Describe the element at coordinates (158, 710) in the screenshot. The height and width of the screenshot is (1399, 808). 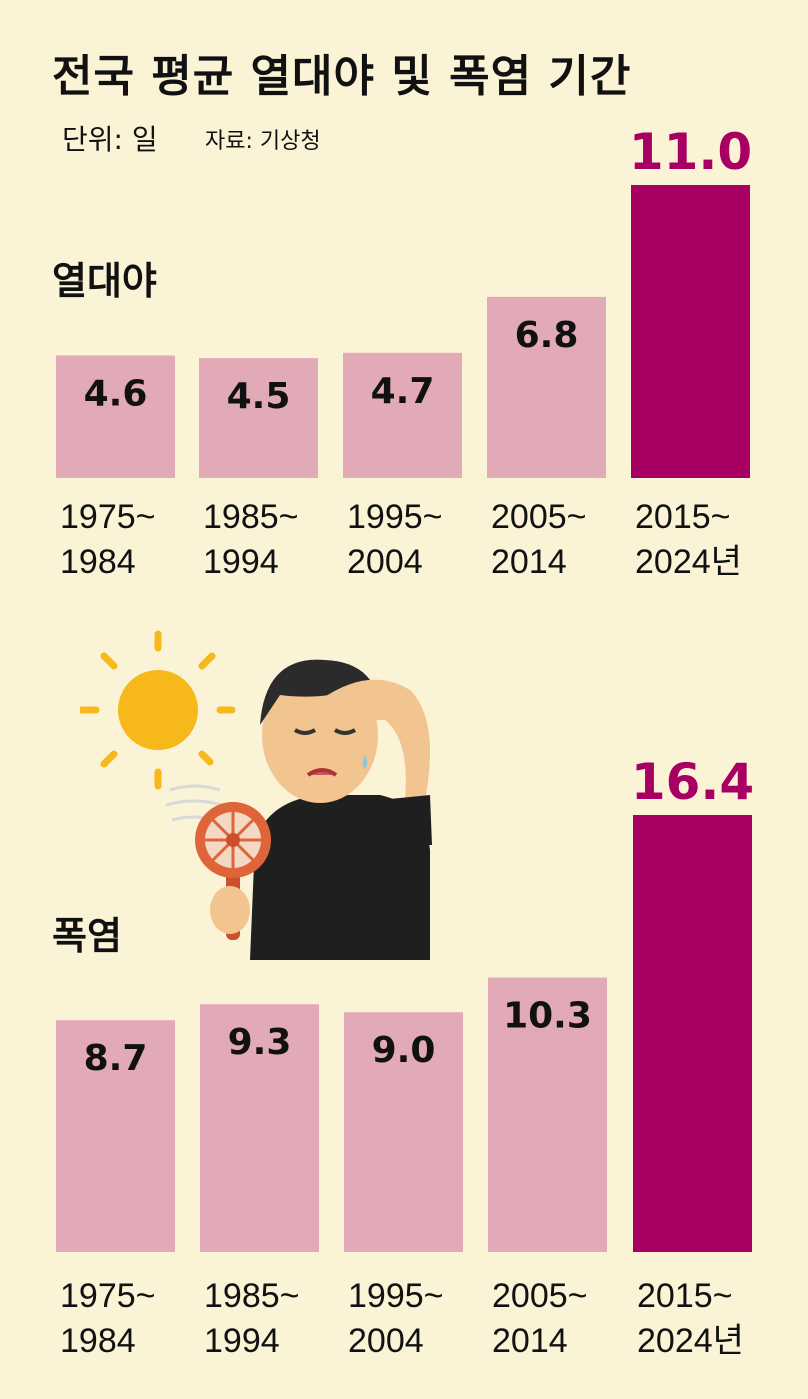
I see `sun-icon` at that location.